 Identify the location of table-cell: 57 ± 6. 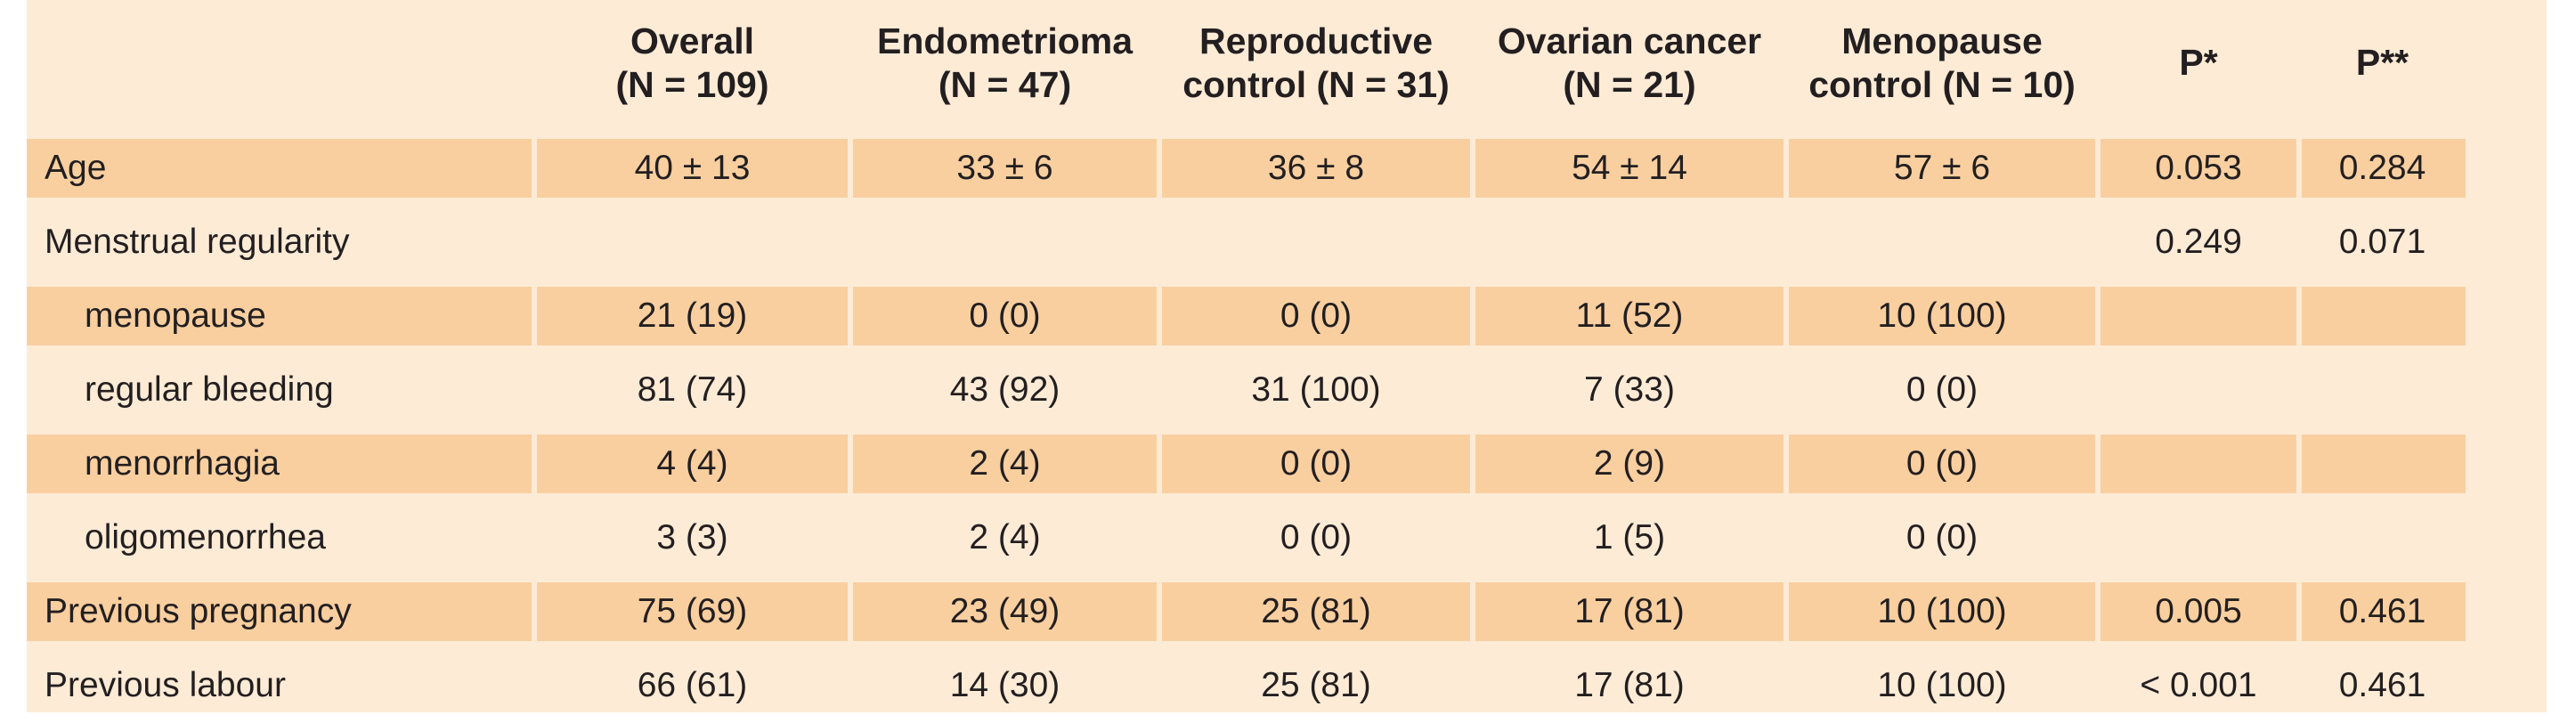
(1942, 168).